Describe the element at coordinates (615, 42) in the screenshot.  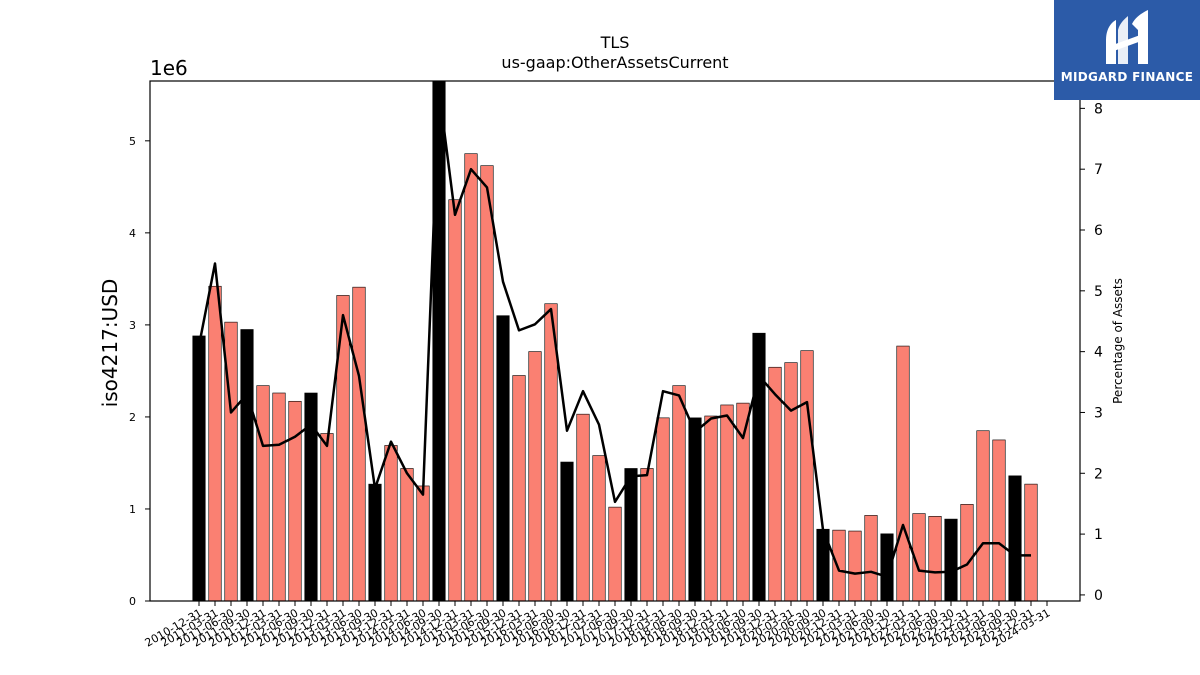
I see `chart-title: TLS` at that location.